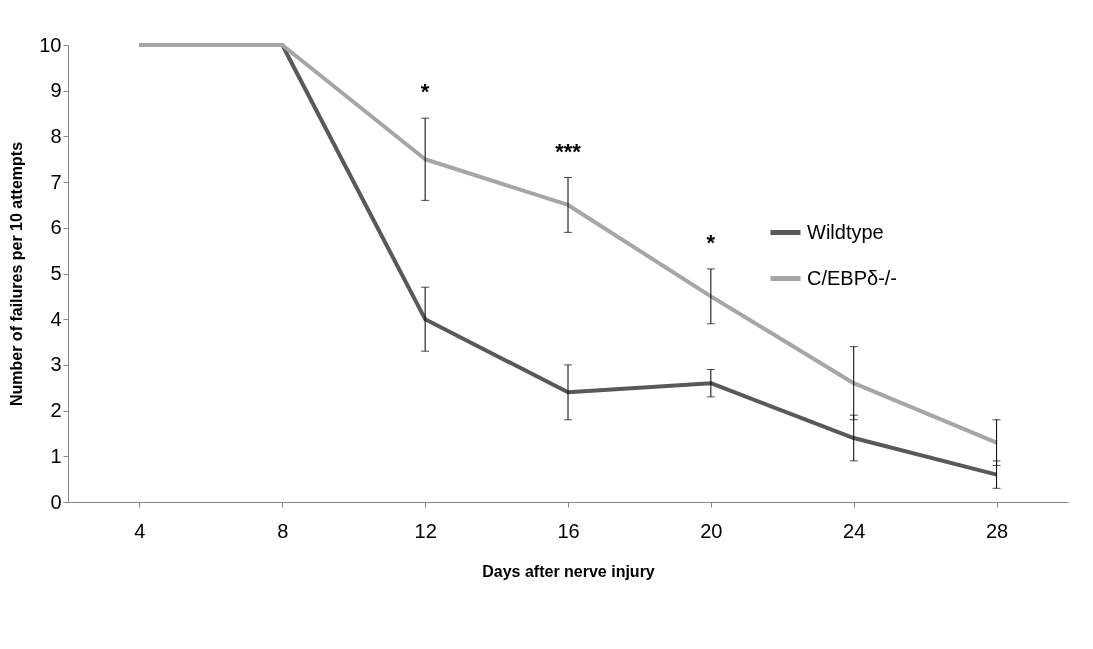 The height and width of the screenshot is (649, 1093). I want to click on x-tick-label: 12, so click(425, 530).